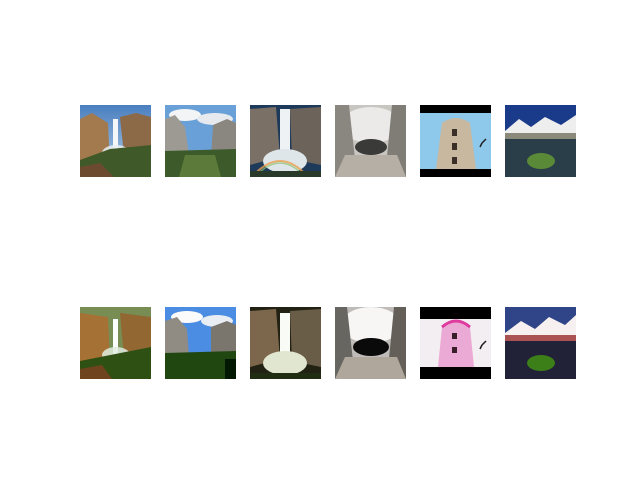 The height and width of the screenshot is (480, 640). What do you see at coordinates (200, 343) in the screenshot?
I see `thumbnail-valley-cliffs-reconstruction` at bounding box center [200, 343].